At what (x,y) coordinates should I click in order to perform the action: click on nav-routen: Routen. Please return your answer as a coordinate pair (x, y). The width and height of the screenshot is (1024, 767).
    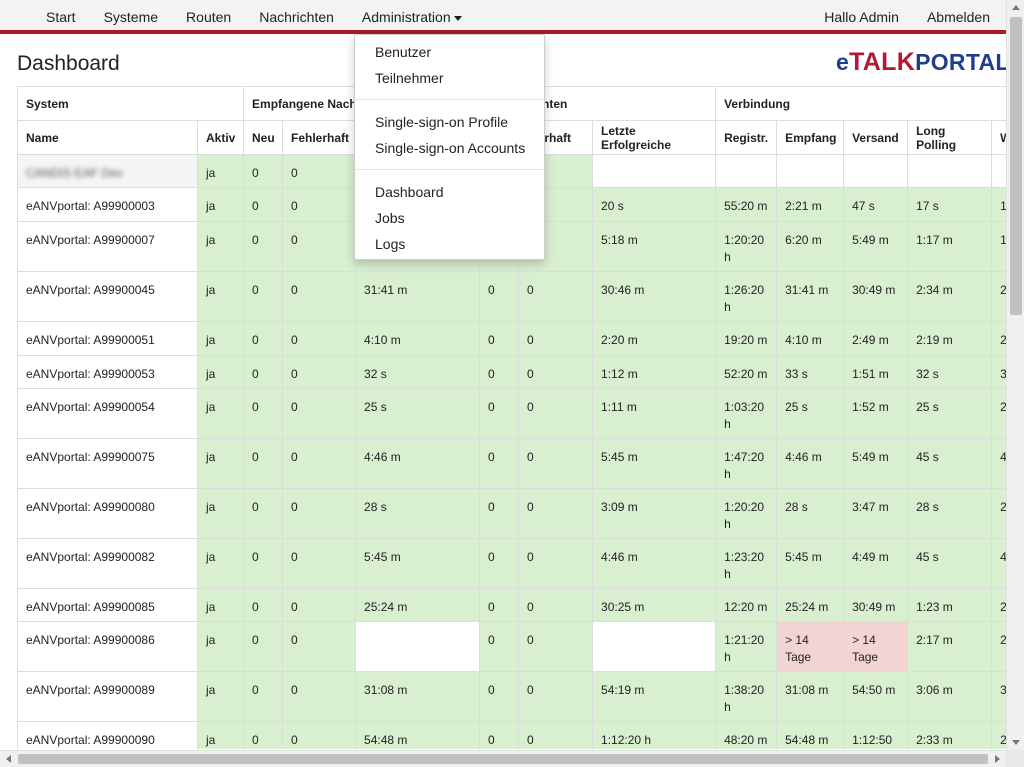
    Looking at the image, I should click on (209, 17).